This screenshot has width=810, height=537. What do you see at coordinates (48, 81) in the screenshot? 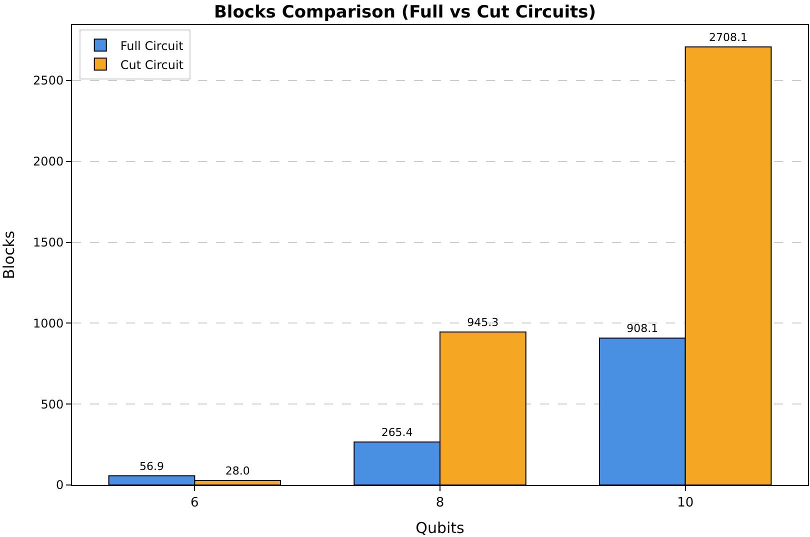
I see `y-tick-label: 2500` at bounding box center [48, 81].